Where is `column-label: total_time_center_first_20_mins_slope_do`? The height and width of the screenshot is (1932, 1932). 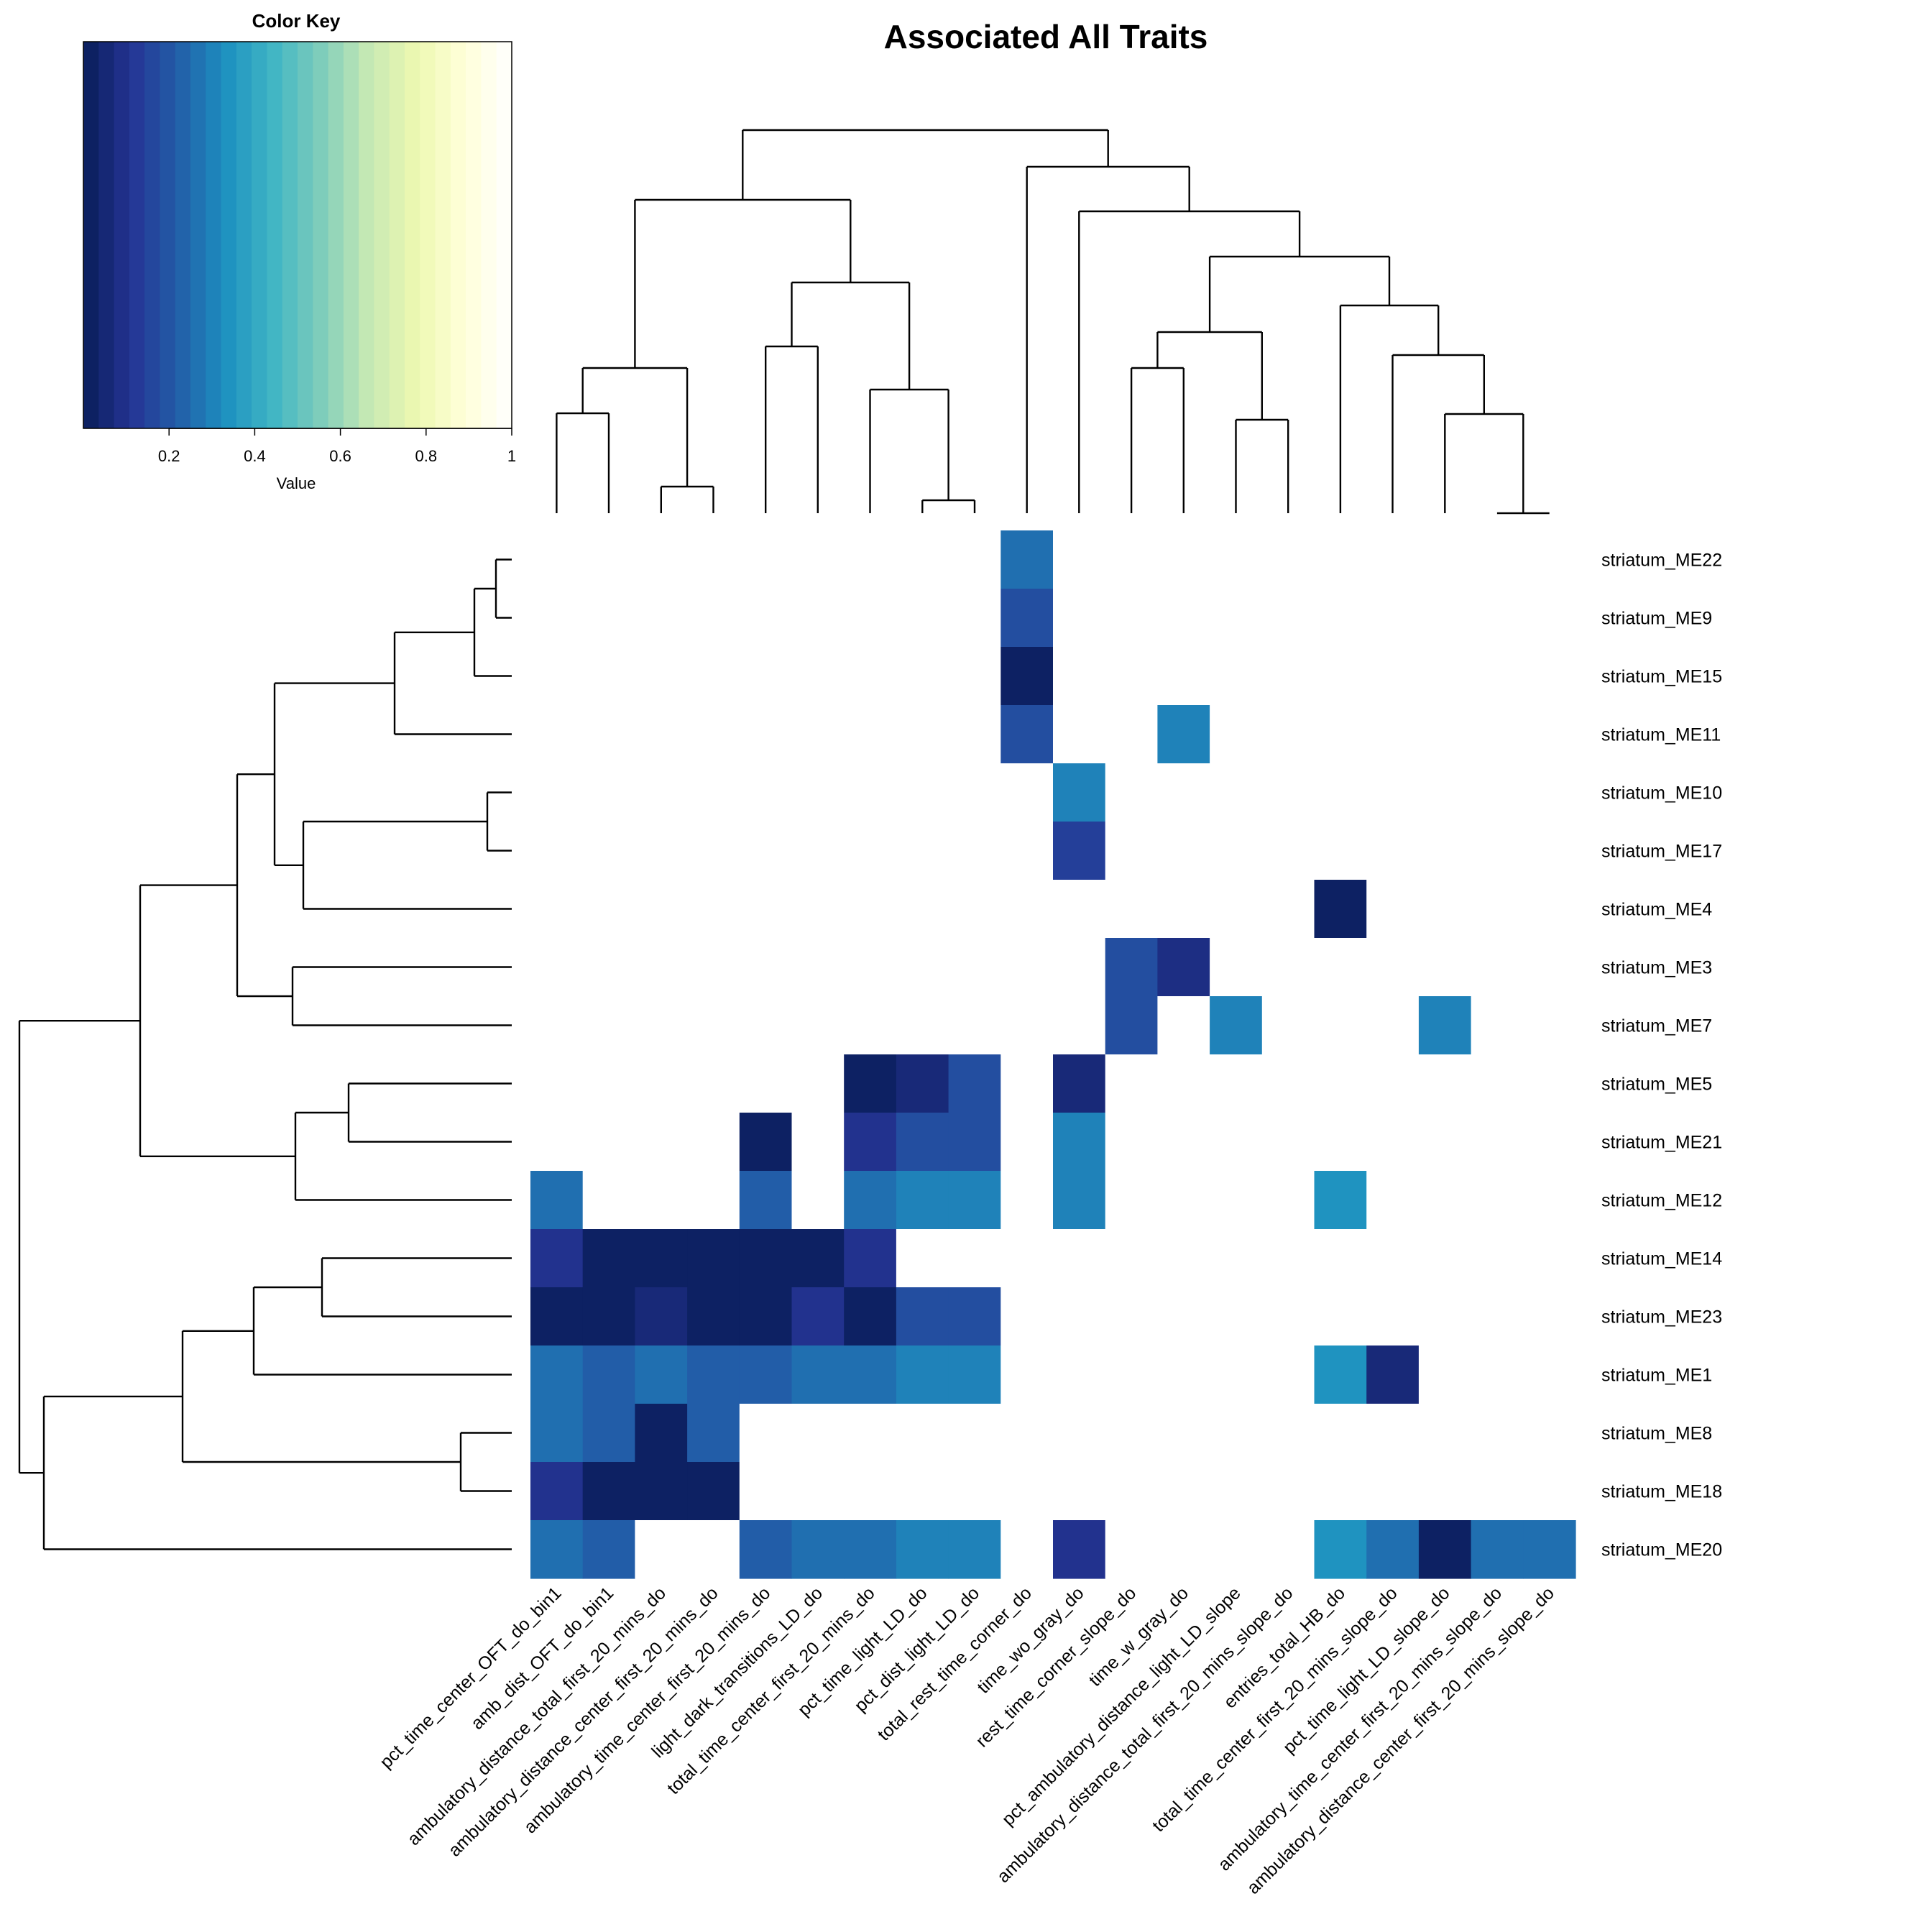
column-label: total_time_center_first_20_mins_slope_do is located at coordinates (1275, 1709).